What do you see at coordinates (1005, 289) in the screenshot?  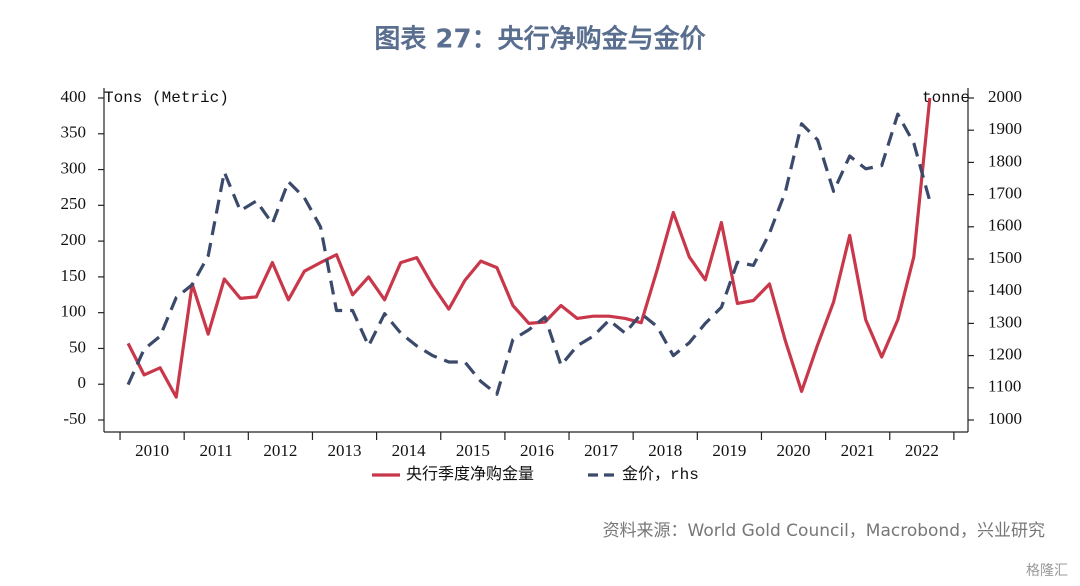 I see `y2-tick-label: 1400` at bounding box center [1005, 289].